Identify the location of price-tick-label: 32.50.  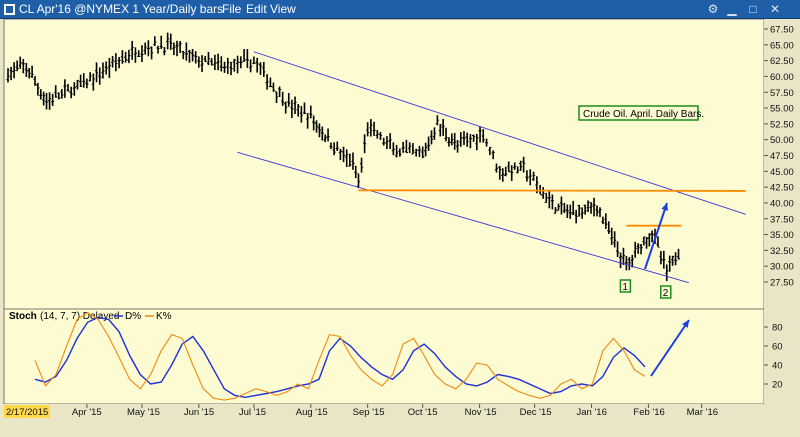
(782, 251).